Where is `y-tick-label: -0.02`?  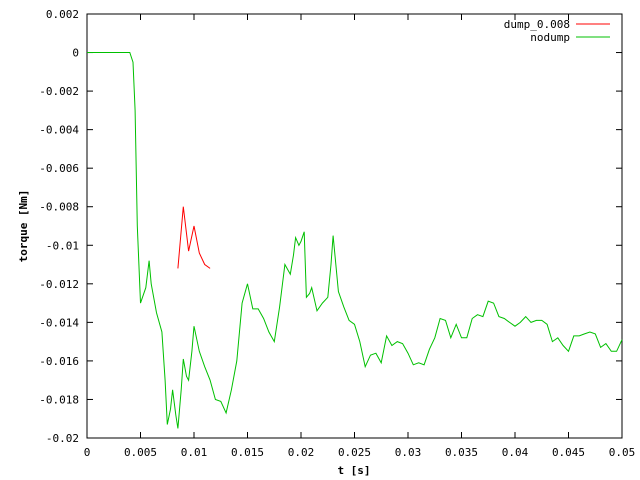
y-tick-label: -0.02 is located at coordinates (62, 438).